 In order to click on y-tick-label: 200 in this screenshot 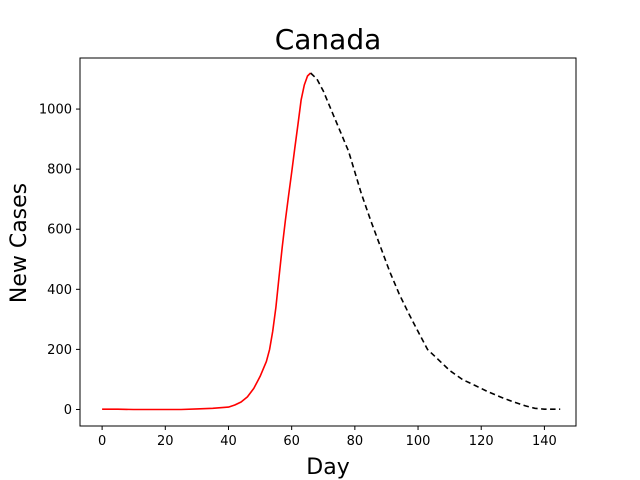, I will do `click(59, 350)`.